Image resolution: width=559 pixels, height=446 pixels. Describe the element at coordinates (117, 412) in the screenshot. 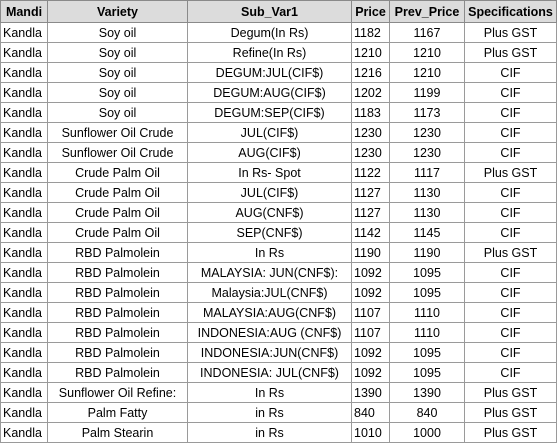

I see `cell-variety: Palm Fatty` at that location.